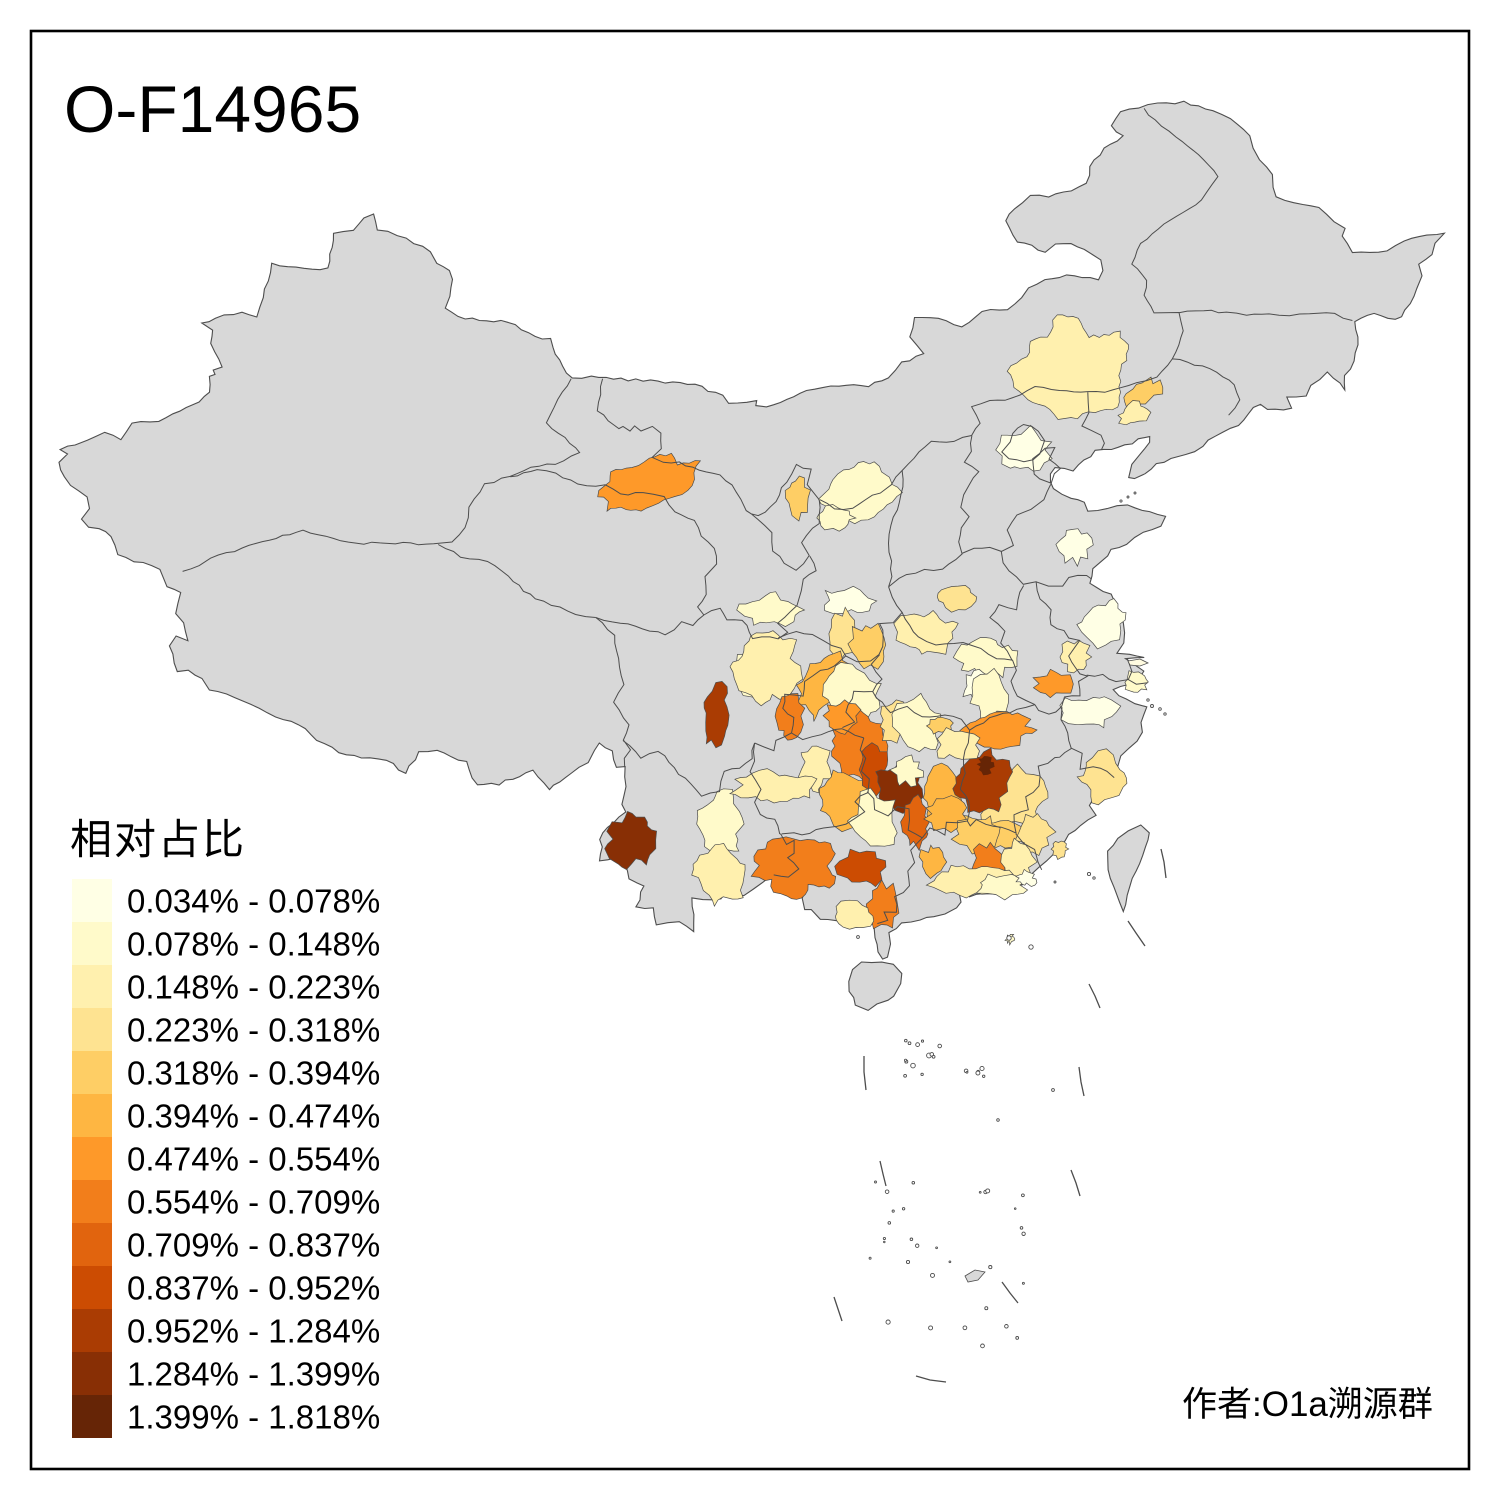 The width and height of the screenshot is (1500, 1500). Describe the element at coordinates (253, 1116) in the screenshot. I see `svg-text: 0.394% - 0.474%` at that location.